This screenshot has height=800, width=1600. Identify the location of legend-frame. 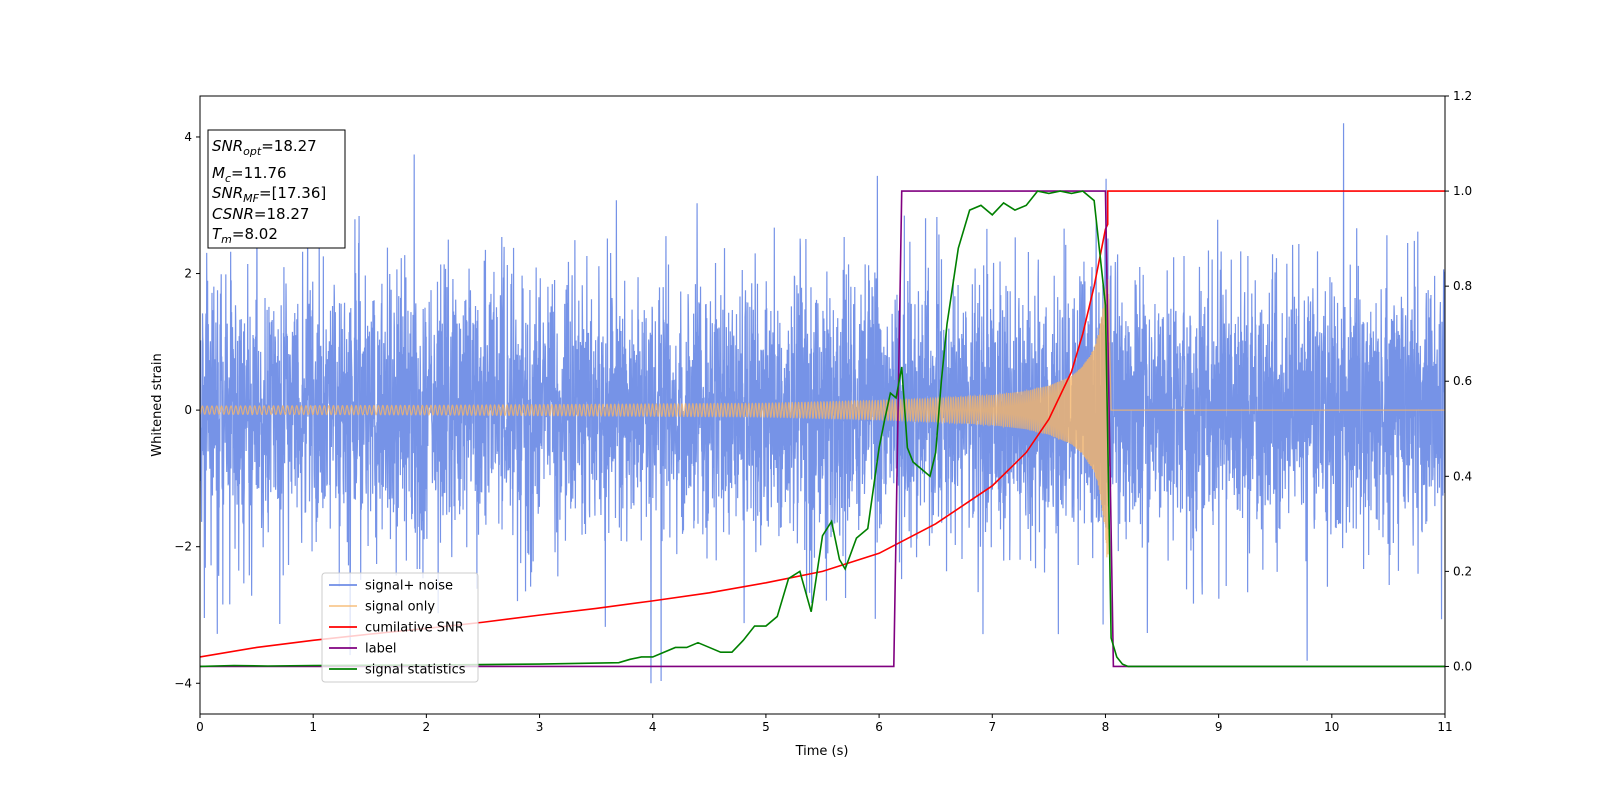
(400, 627).